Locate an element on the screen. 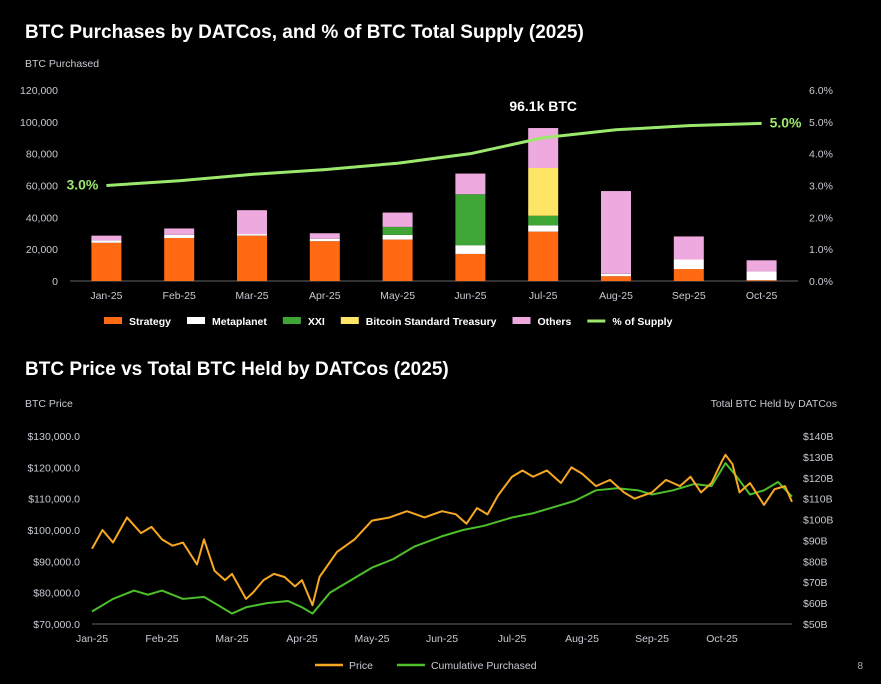 This screenshot has height=684, width=881. start-pct-annotation: 3.0% is located at coordinates (82, 185).